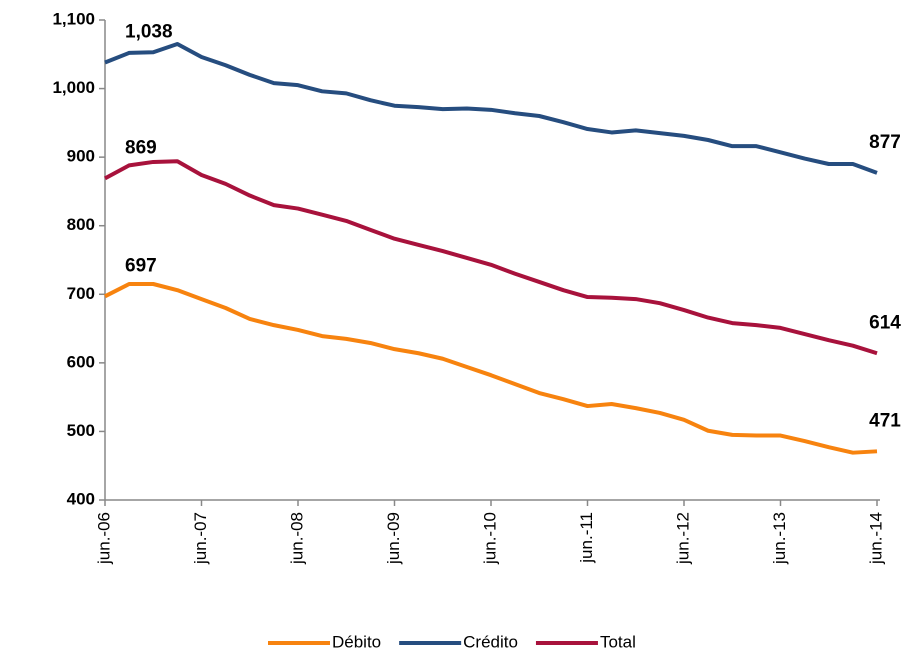 This screenshot has height=656, width=910. What do you see at coordinates (81, 498) in the screenshot?
I see `y-tick-label: 400` at bounding box center [81, 498].